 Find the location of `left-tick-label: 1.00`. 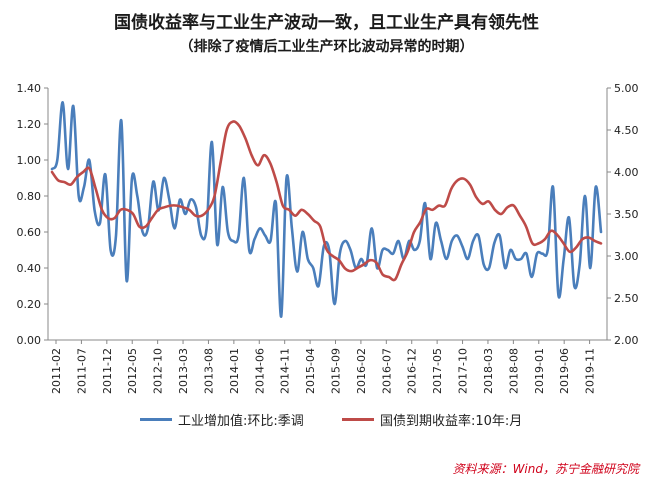

left-tick-label: 1.00 is located at coordinates (29, 160).